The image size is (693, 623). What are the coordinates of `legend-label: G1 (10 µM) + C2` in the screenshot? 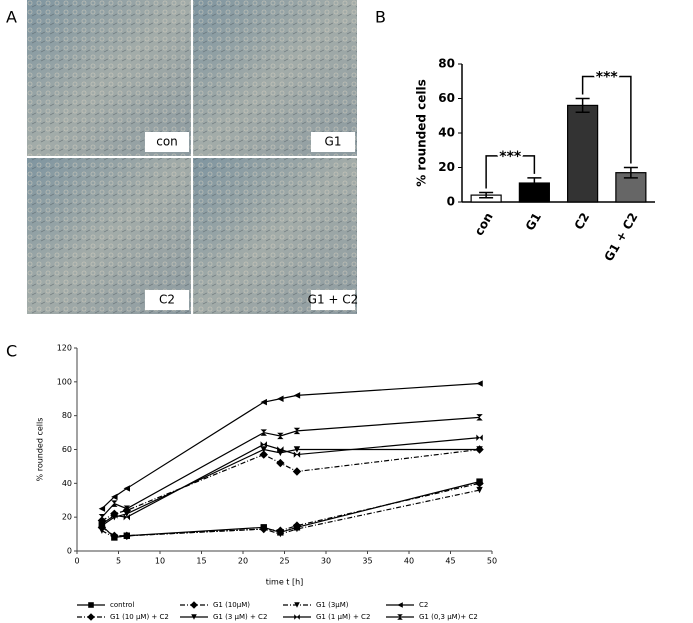 It's located at (139, 617).